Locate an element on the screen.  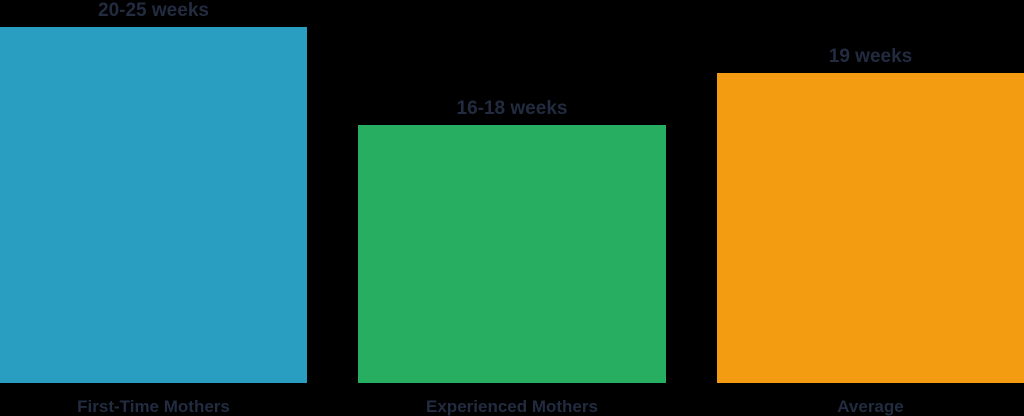
bar-value-label: 16-18 weeks is located at coordinates (512, 108).